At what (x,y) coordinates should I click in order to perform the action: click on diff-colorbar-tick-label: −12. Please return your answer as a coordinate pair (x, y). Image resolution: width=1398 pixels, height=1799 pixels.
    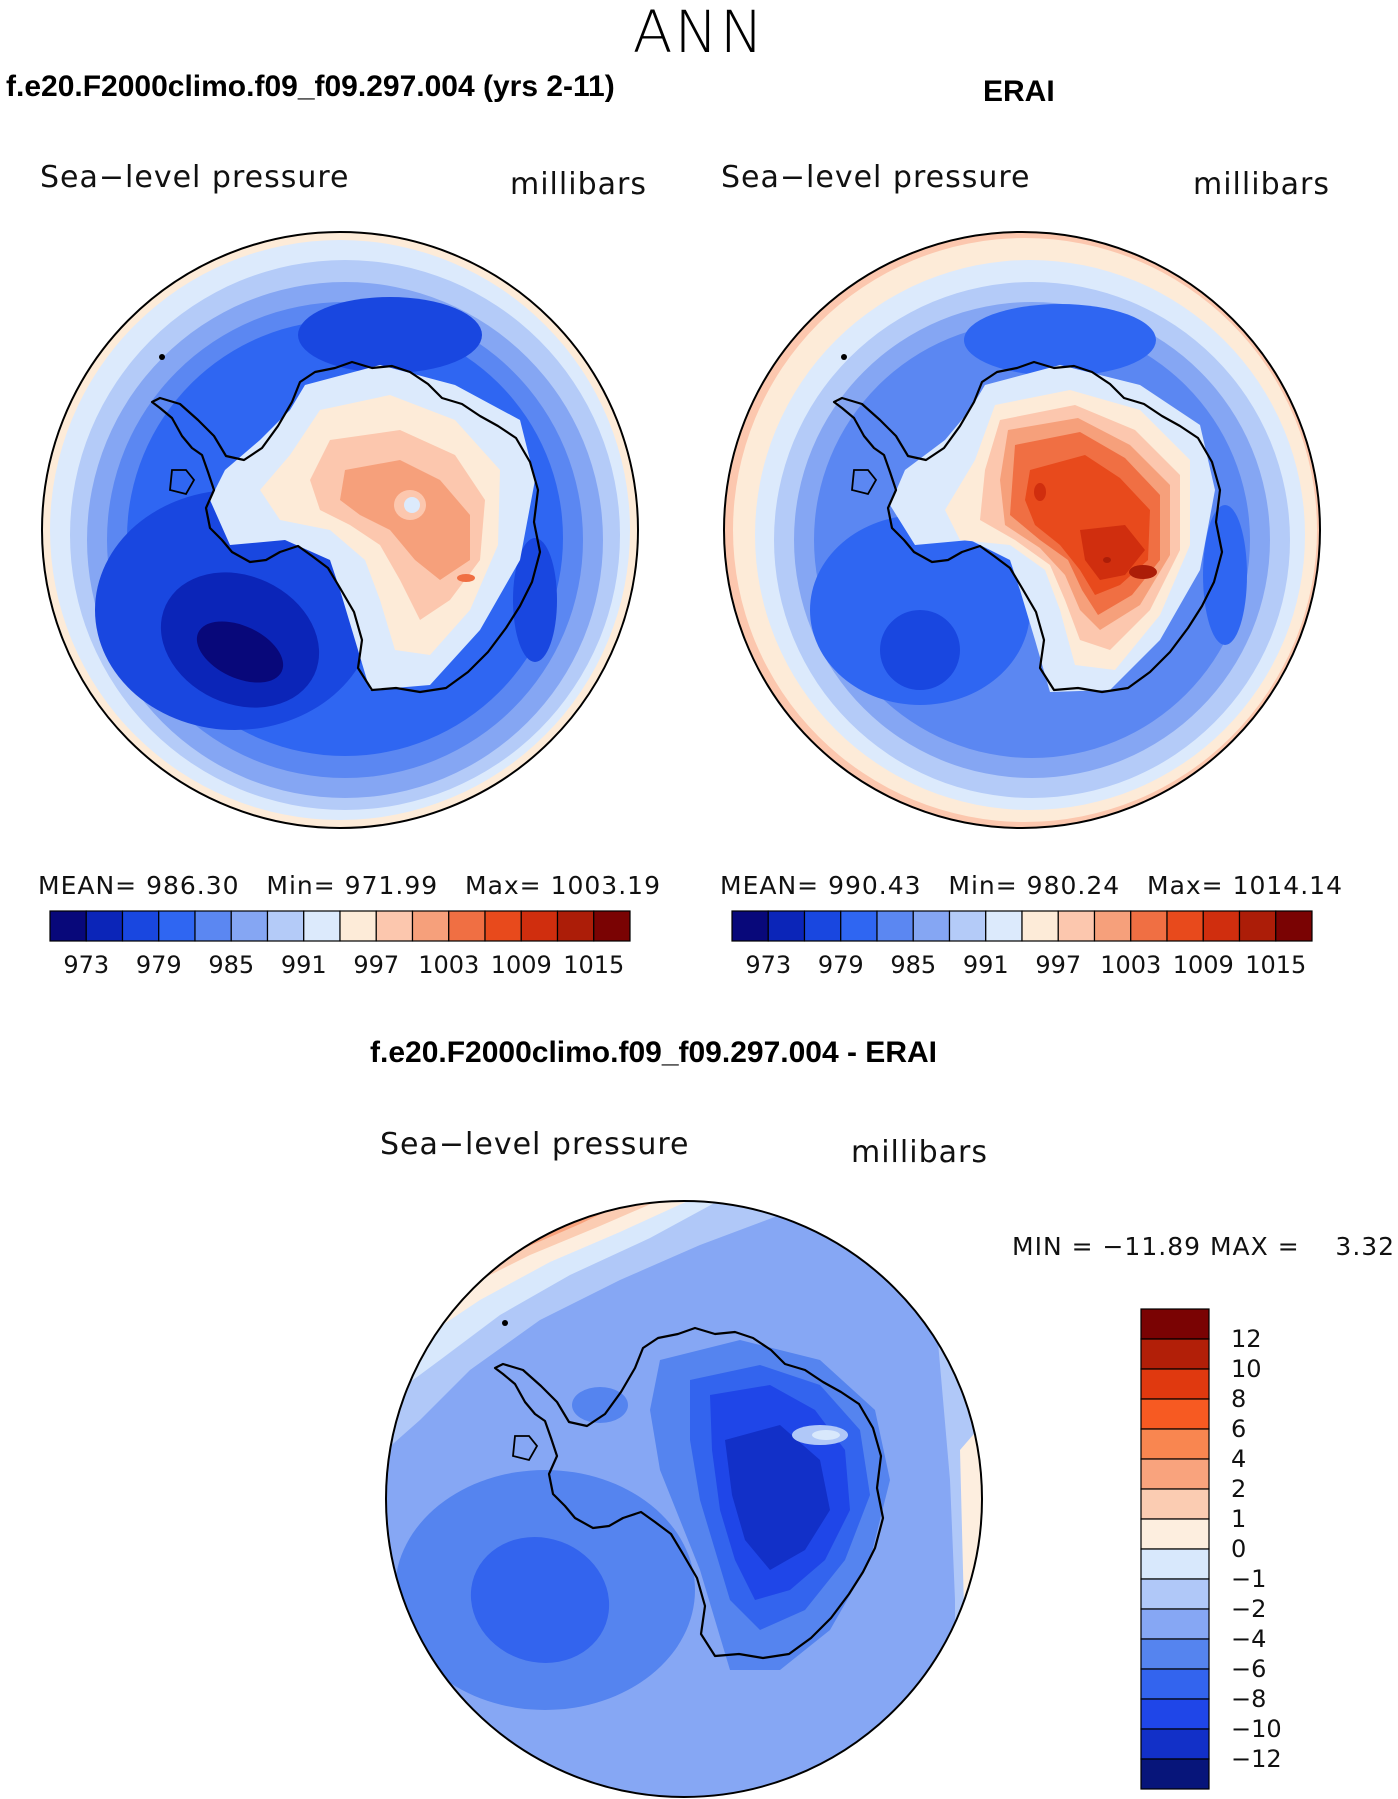
    Looking at the image, I should click on (1256, 1759).